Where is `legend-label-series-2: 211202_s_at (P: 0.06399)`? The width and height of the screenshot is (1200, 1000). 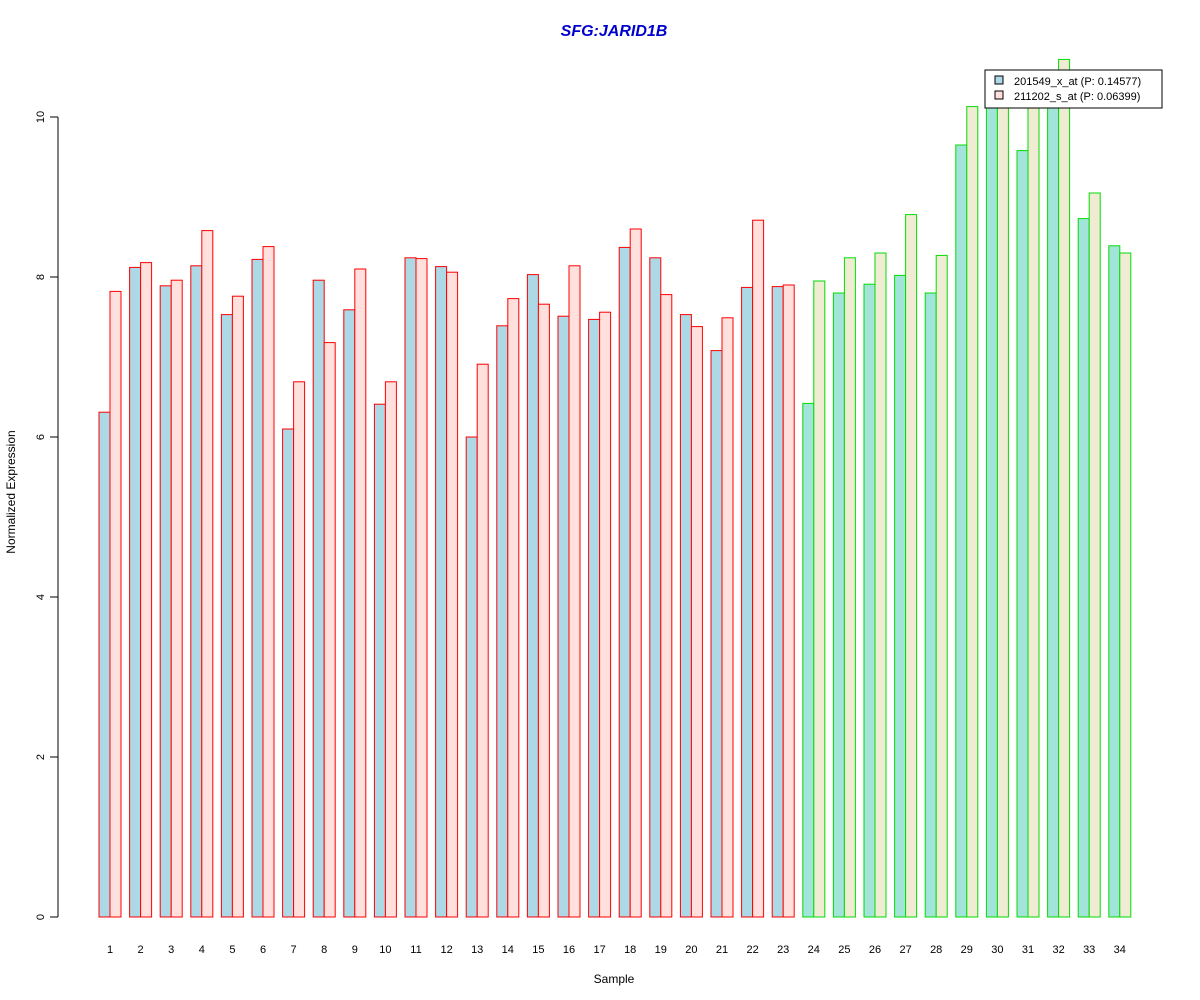
legend-label-series-2: 211202_s_at (P: 0.06399) is located at coordinates (1077, 97).